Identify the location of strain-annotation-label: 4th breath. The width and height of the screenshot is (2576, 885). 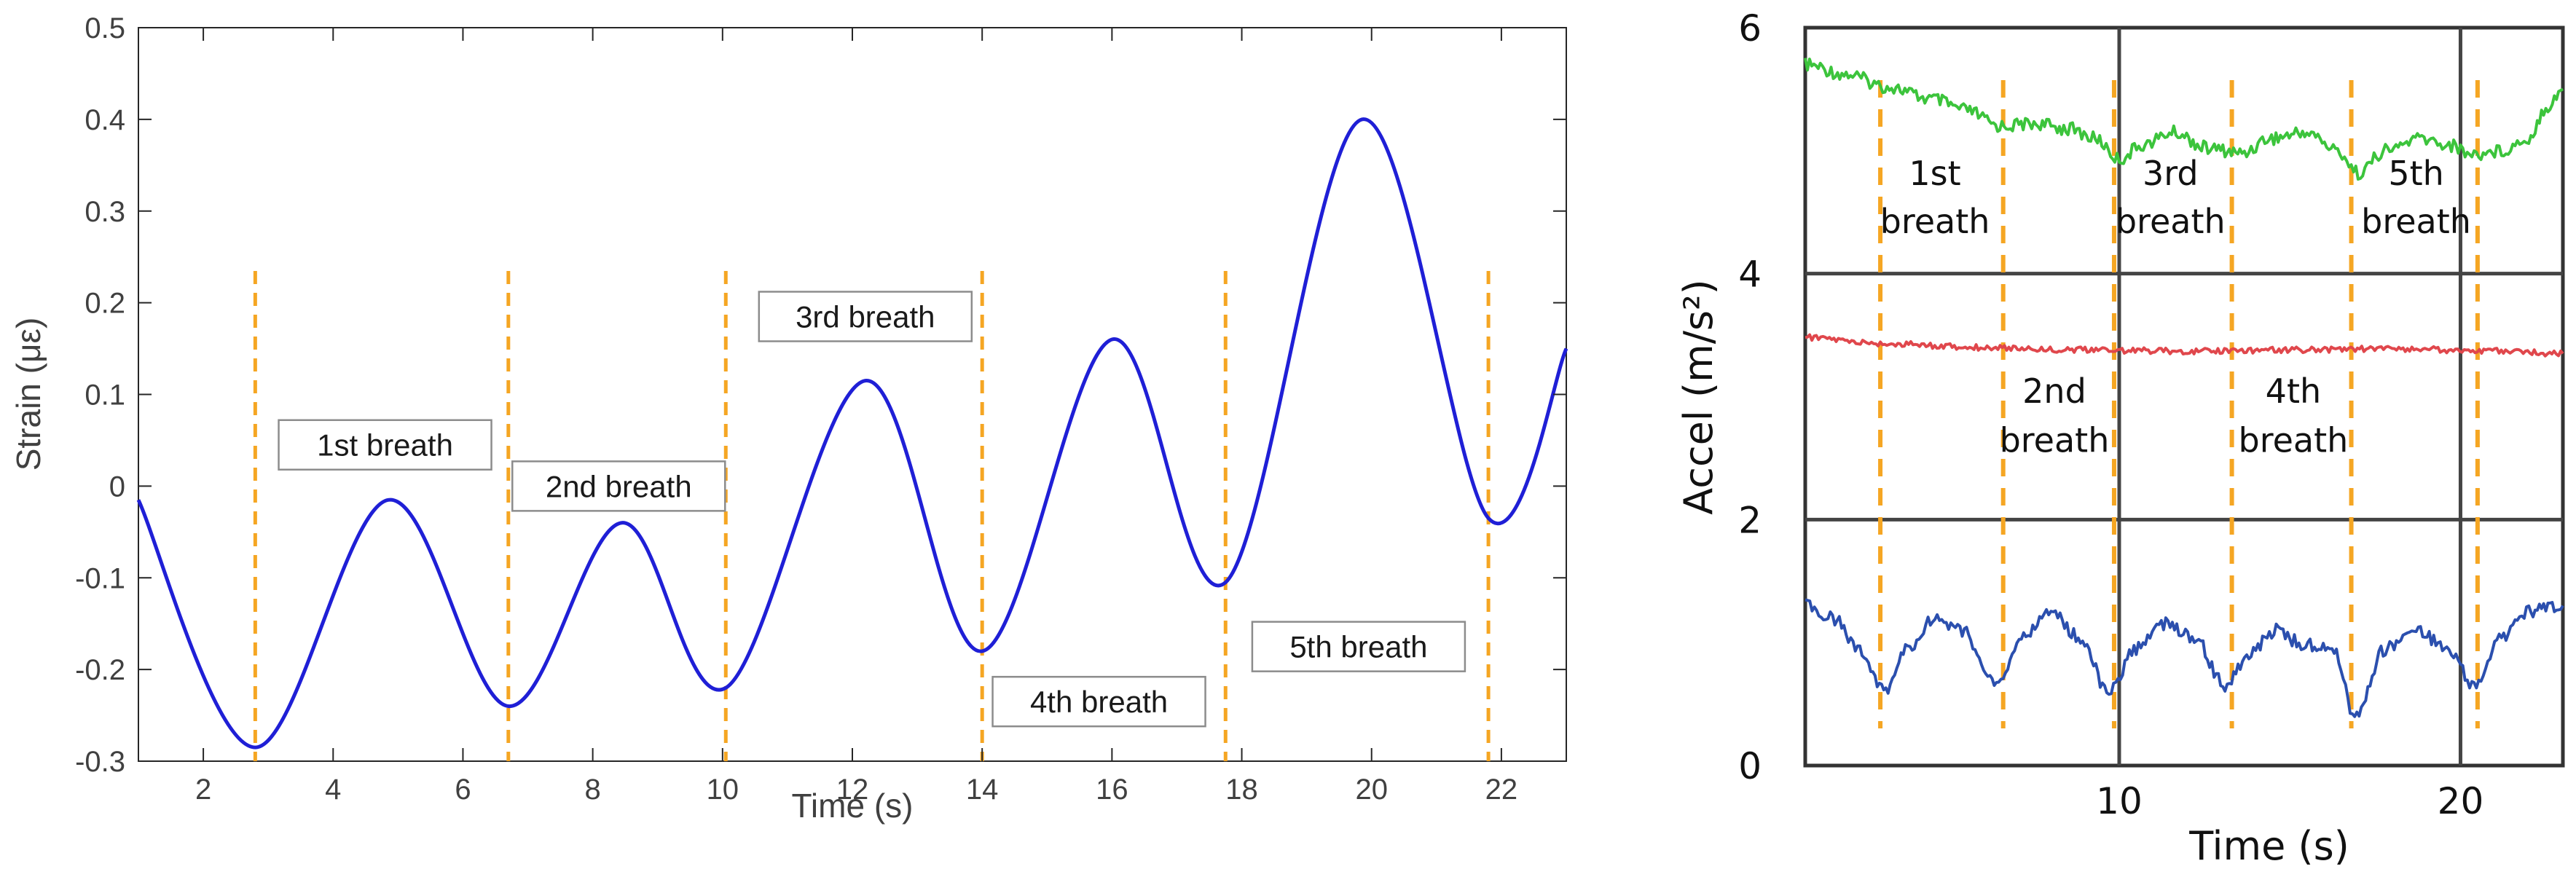
(1099, 702).